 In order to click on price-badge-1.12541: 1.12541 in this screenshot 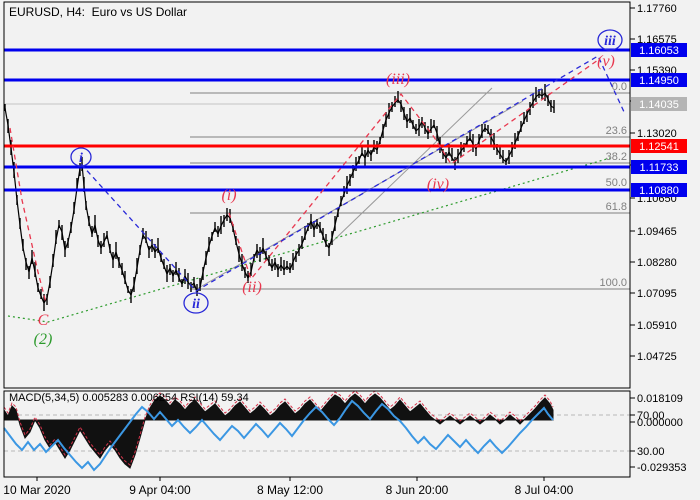, I will do `click(659, 147)`.